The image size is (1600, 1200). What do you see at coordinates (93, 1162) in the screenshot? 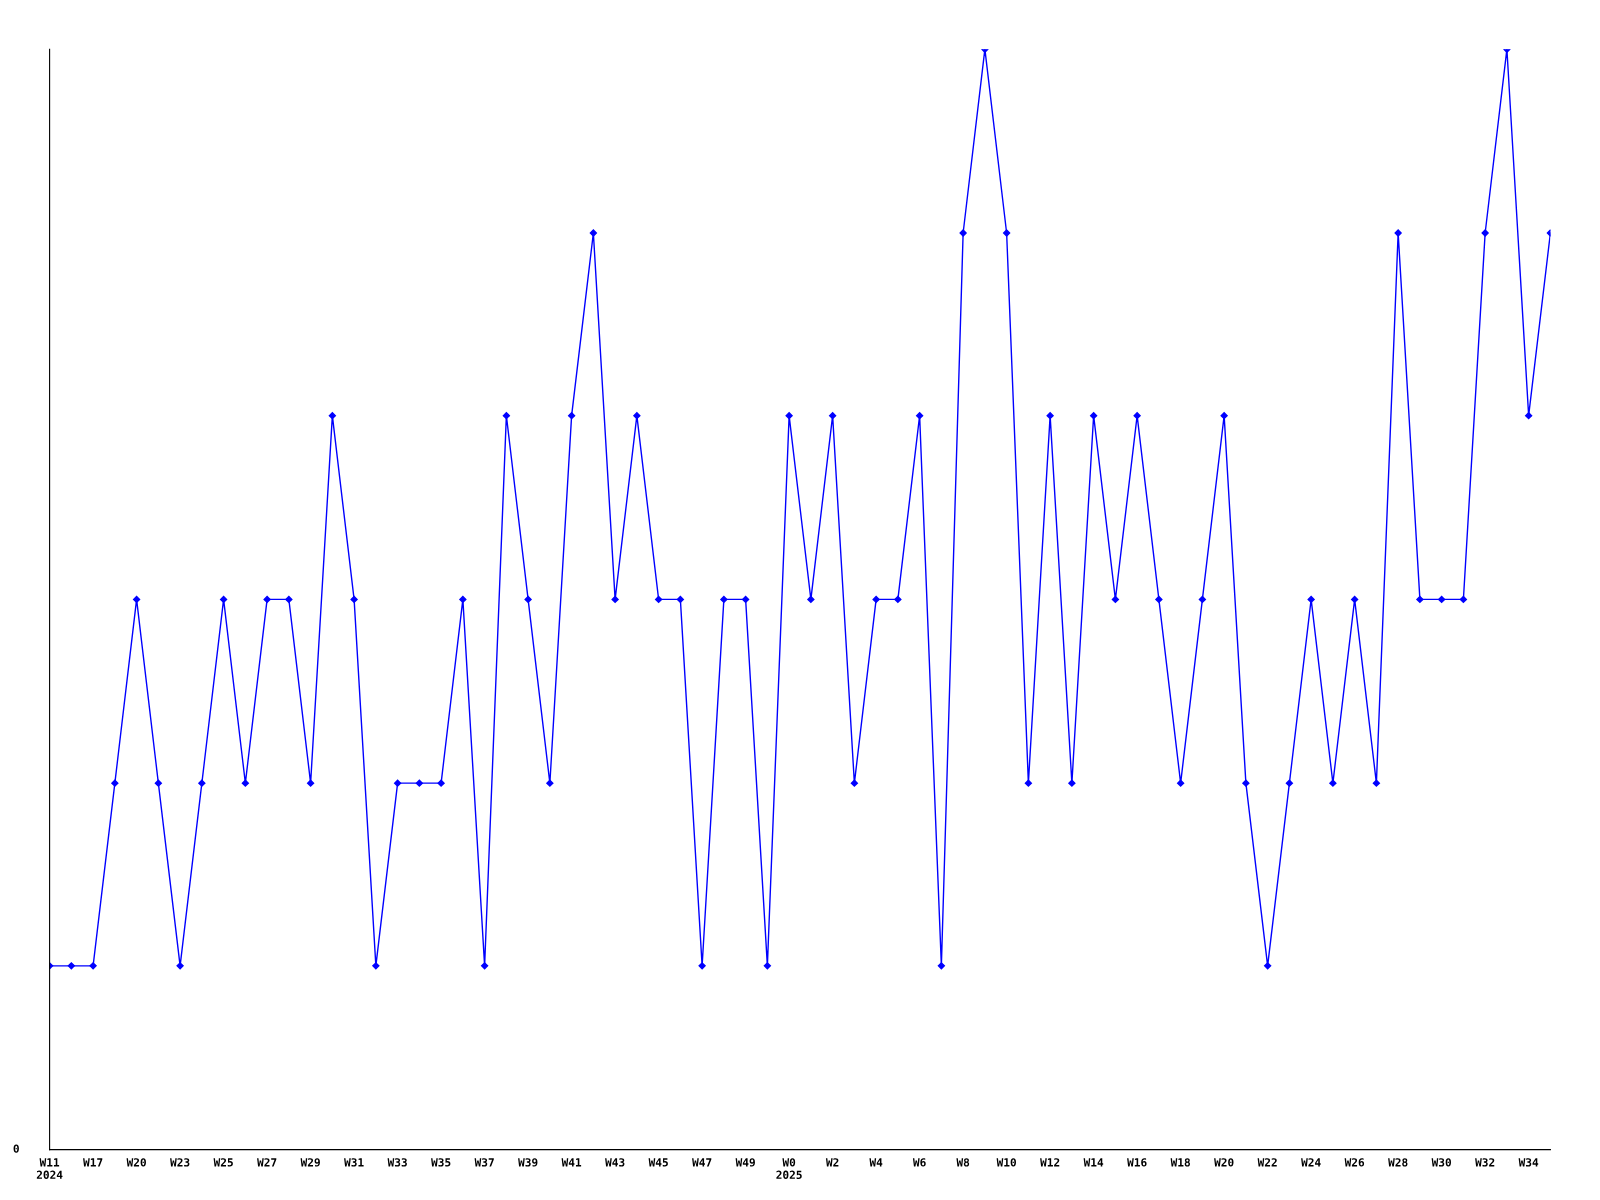
I see `x-tick-label: W17` at bounding box center [93, 1162].